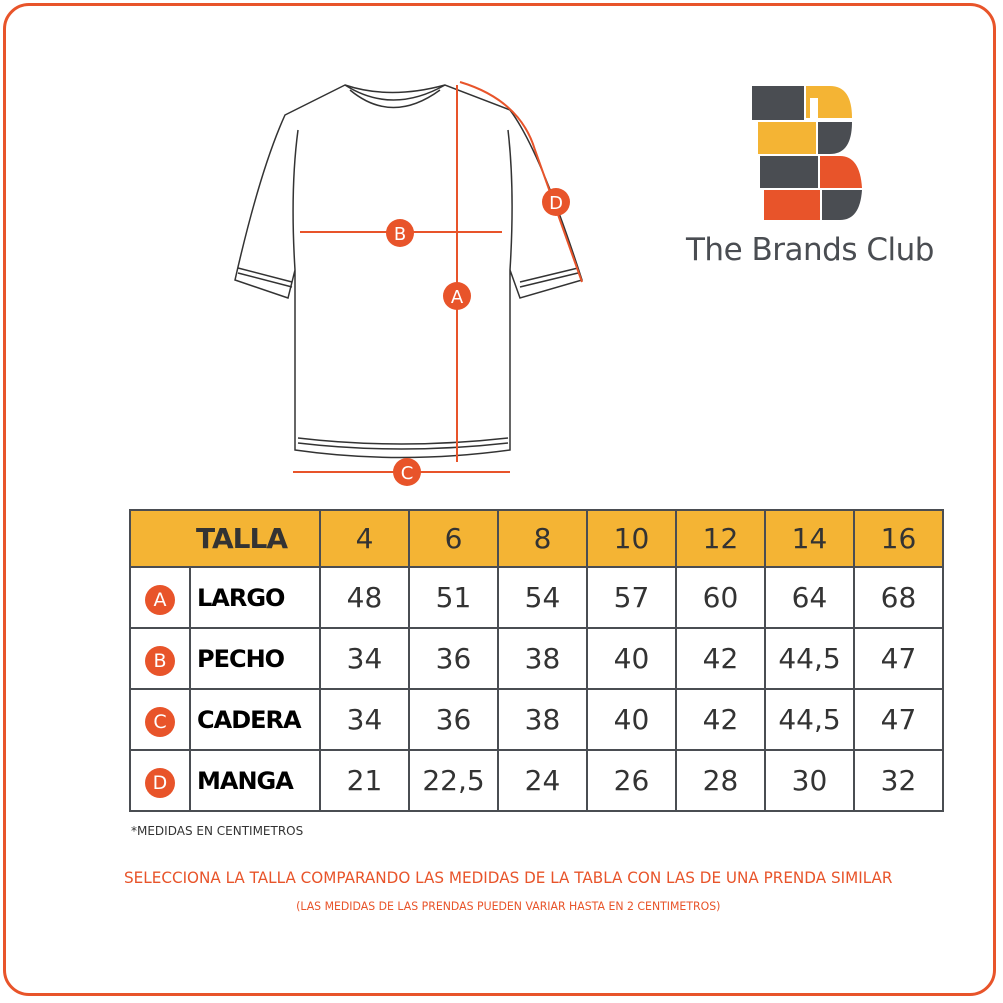 The width and height of the screenshot is (1003, 1003). Describe the element at coordinates (720, 538) in the screenshot. I see `size-header: 12` at that location.